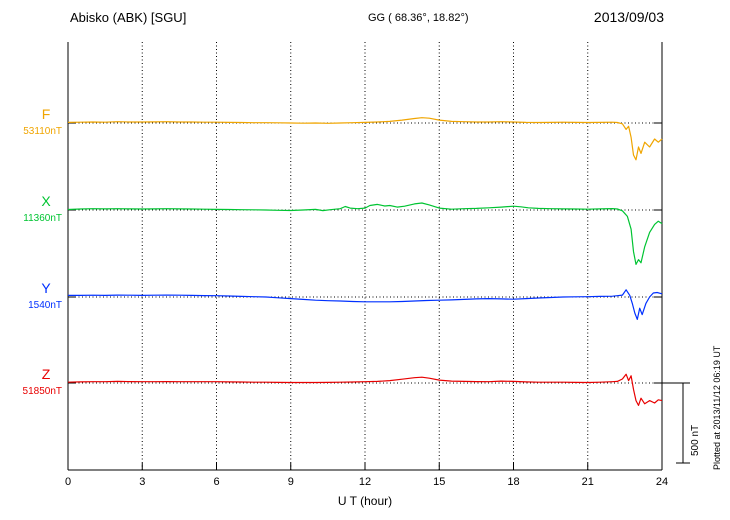  Describe the element at coordinates (46, 201) in the screenshot. I see `trace-letter-X: X` at that location.